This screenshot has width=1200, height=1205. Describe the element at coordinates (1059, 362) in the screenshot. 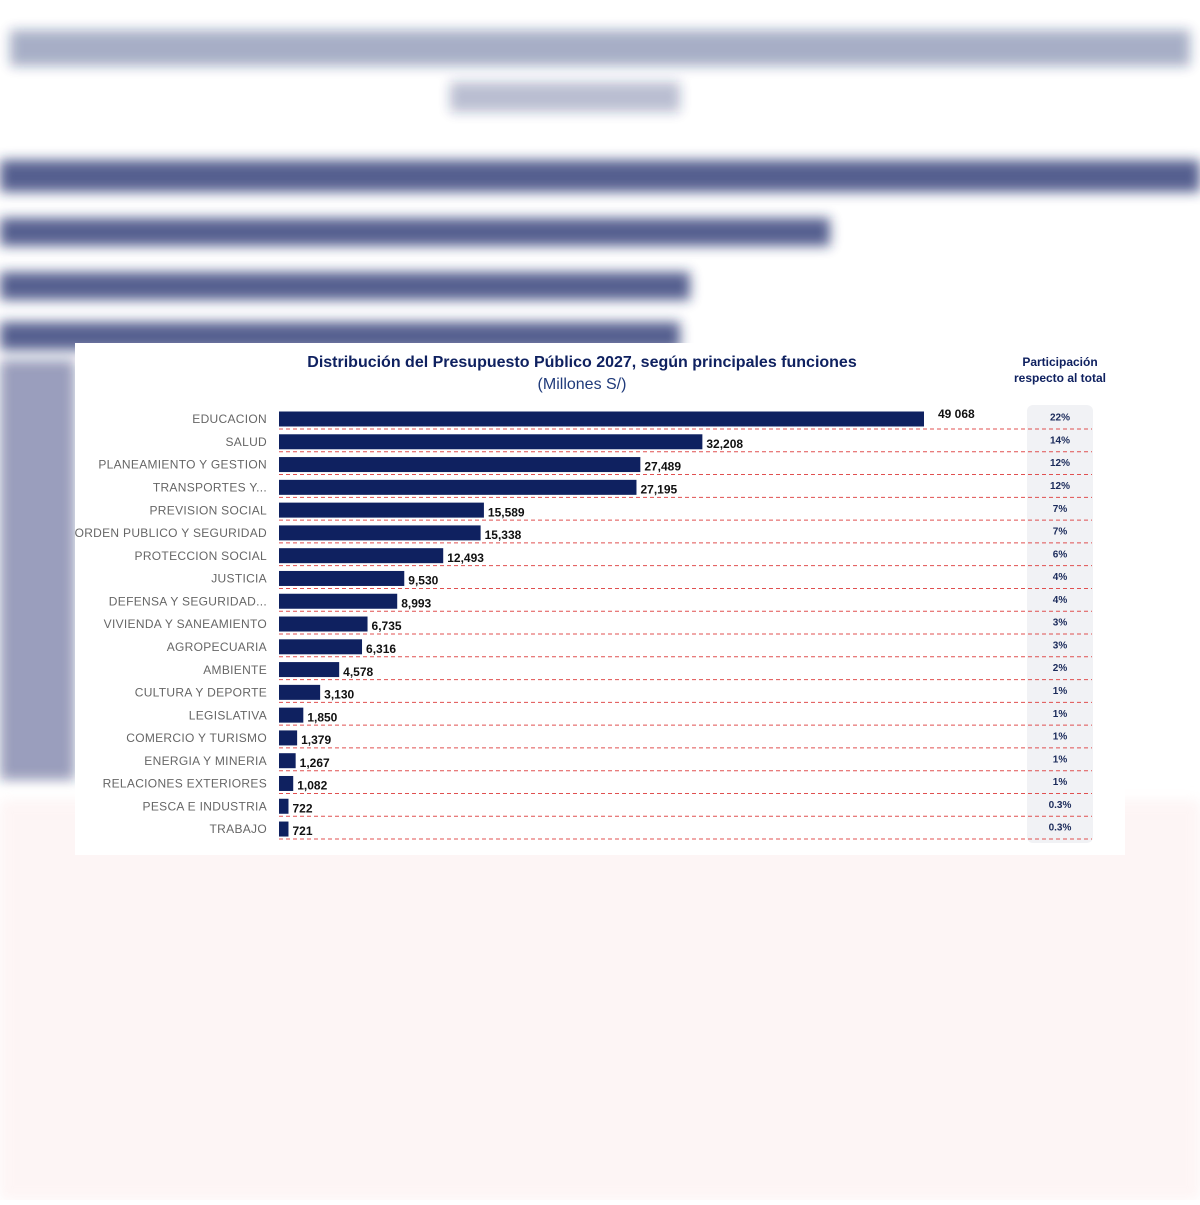

I see `share-title: Participación` at that location.